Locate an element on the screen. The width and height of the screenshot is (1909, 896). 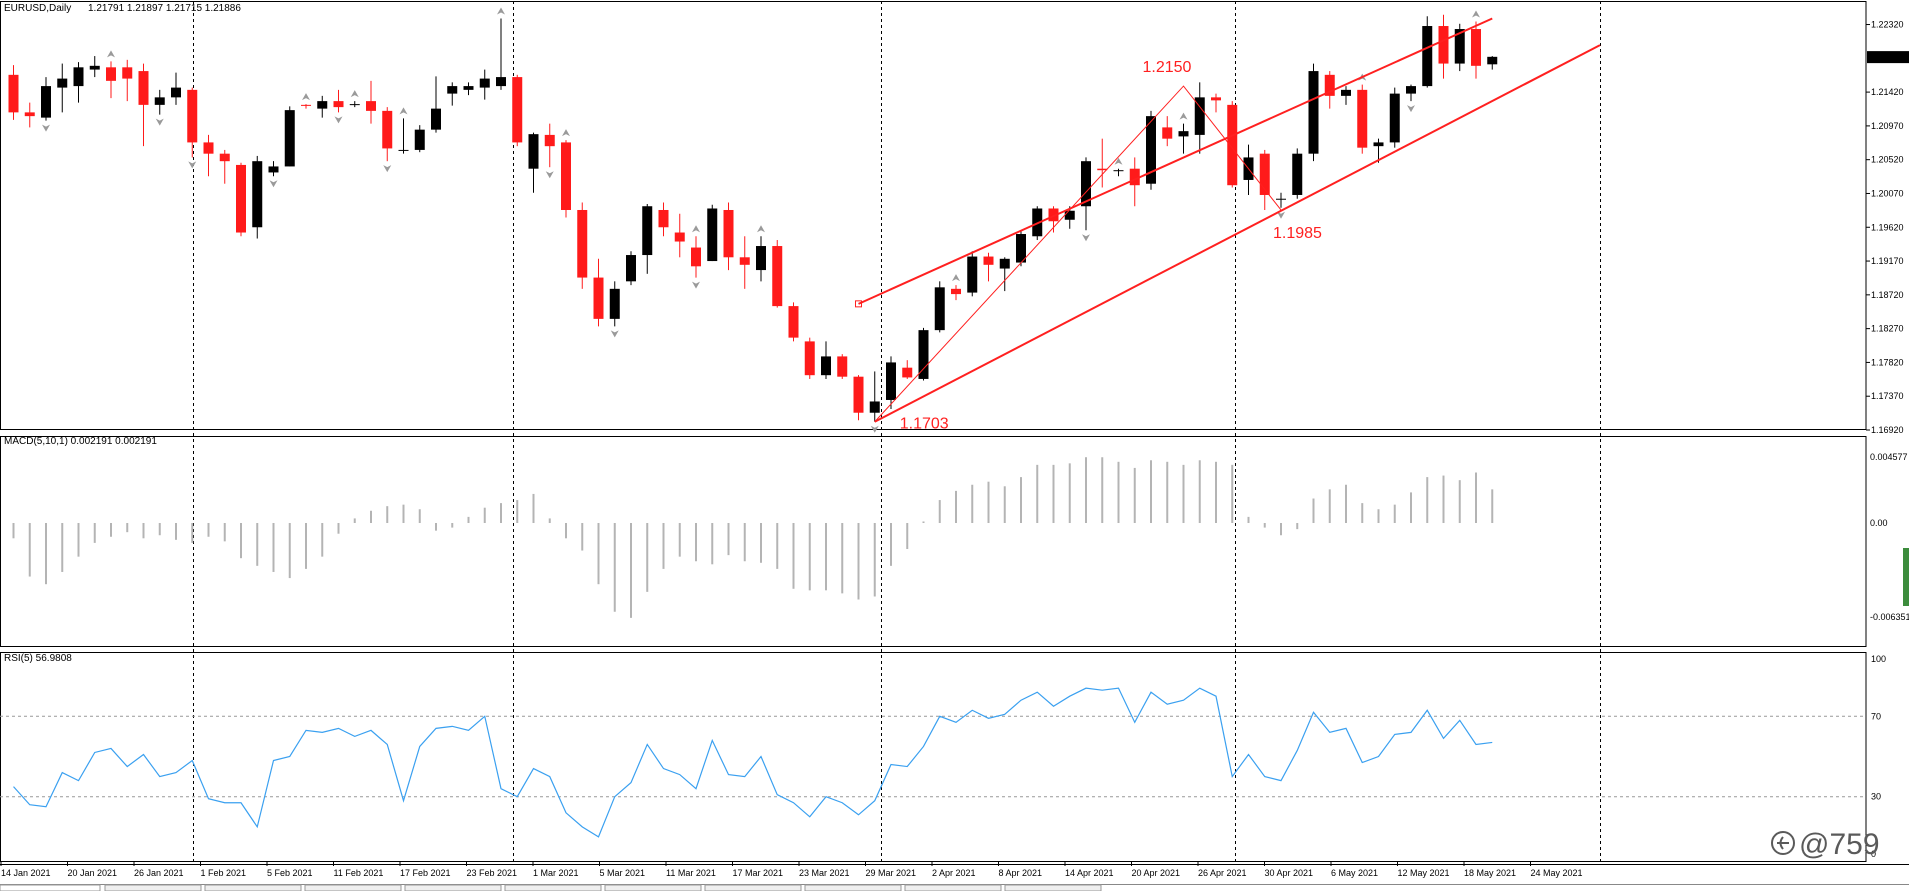
channel-upper-line is located at coordinates (1175, 161).